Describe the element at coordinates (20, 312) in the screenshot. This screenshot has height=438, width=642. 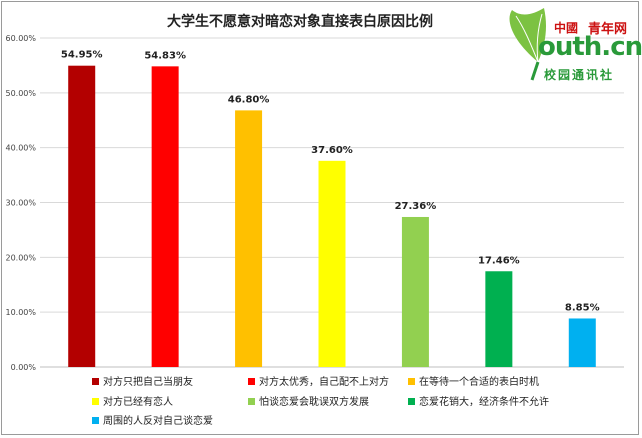
I see `y-tick-label: 10.00%` at that location.